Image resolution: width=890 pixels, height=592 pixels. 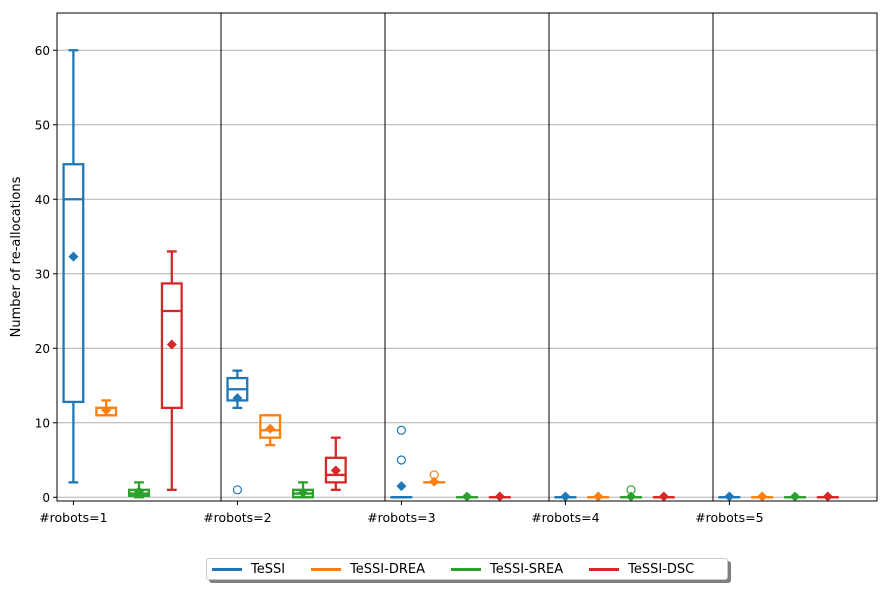 I want to click on y-tick-label: 10, so click(x=42, y=423).